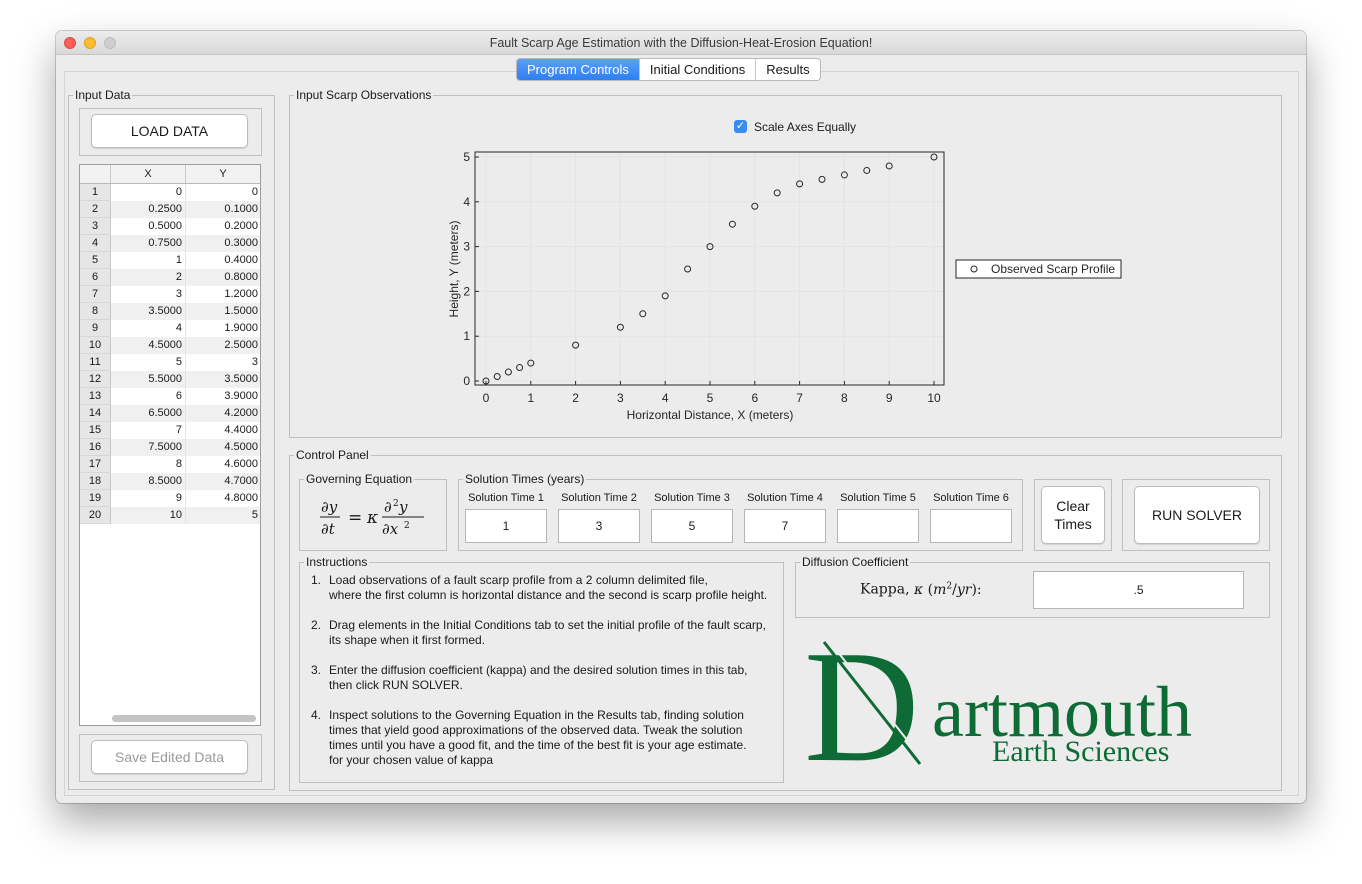 This screenshot has width=1362, height=884. I want to click on kappa-symbol: κ (m2/yr):, so click(947, 589).